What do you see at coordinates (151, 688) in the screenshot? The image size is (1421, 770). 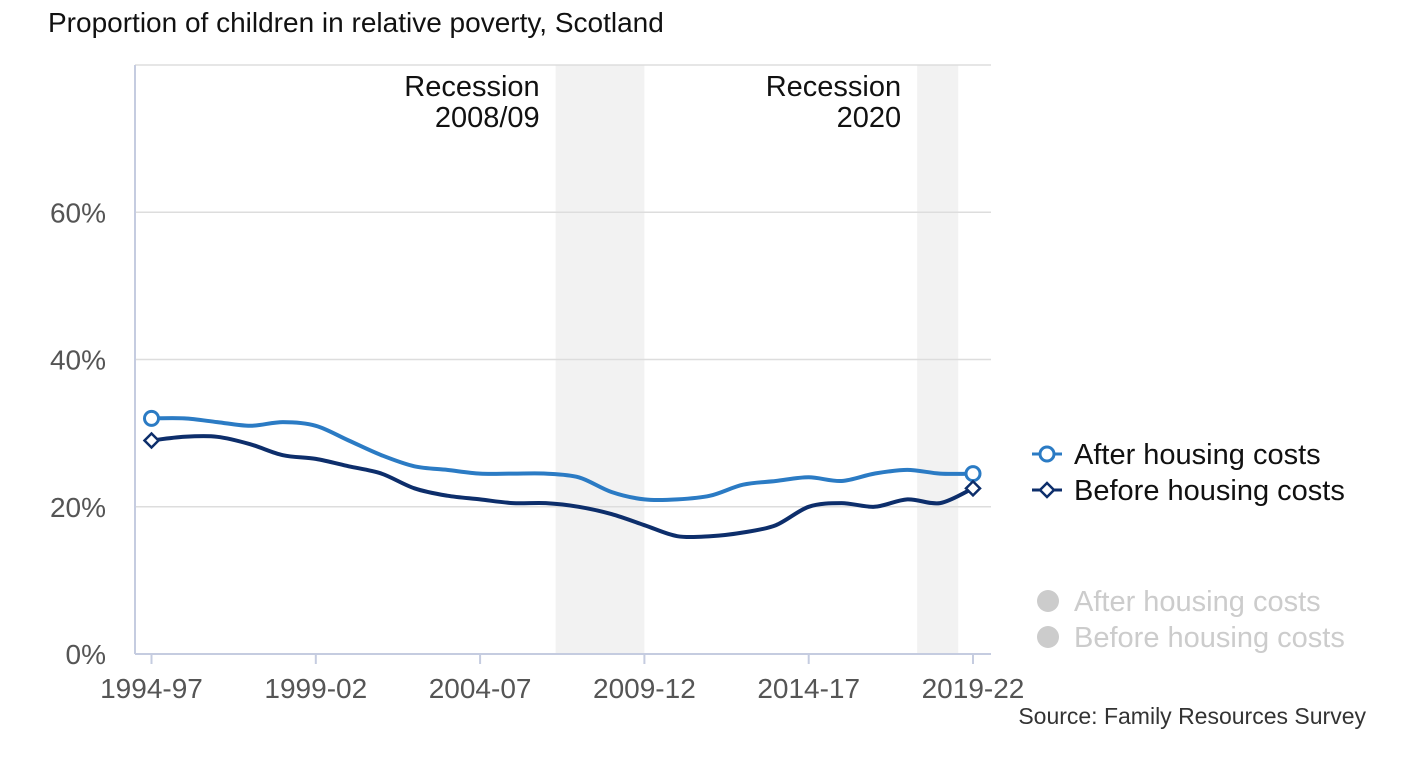 I see `x-tick-label: 1994-97` at bounding box center [151, 688].